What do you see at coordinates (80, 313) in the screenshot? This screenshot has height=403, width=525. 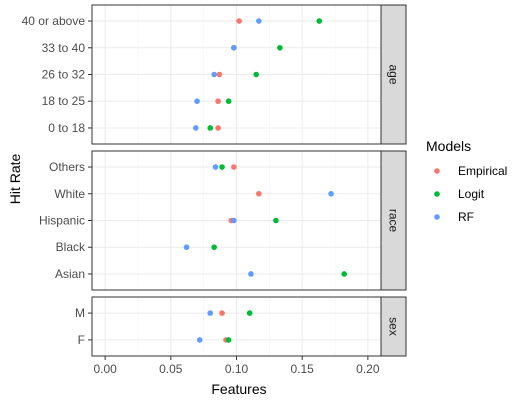 I see `y-tick-label: M` at bounding box center [80, 313].